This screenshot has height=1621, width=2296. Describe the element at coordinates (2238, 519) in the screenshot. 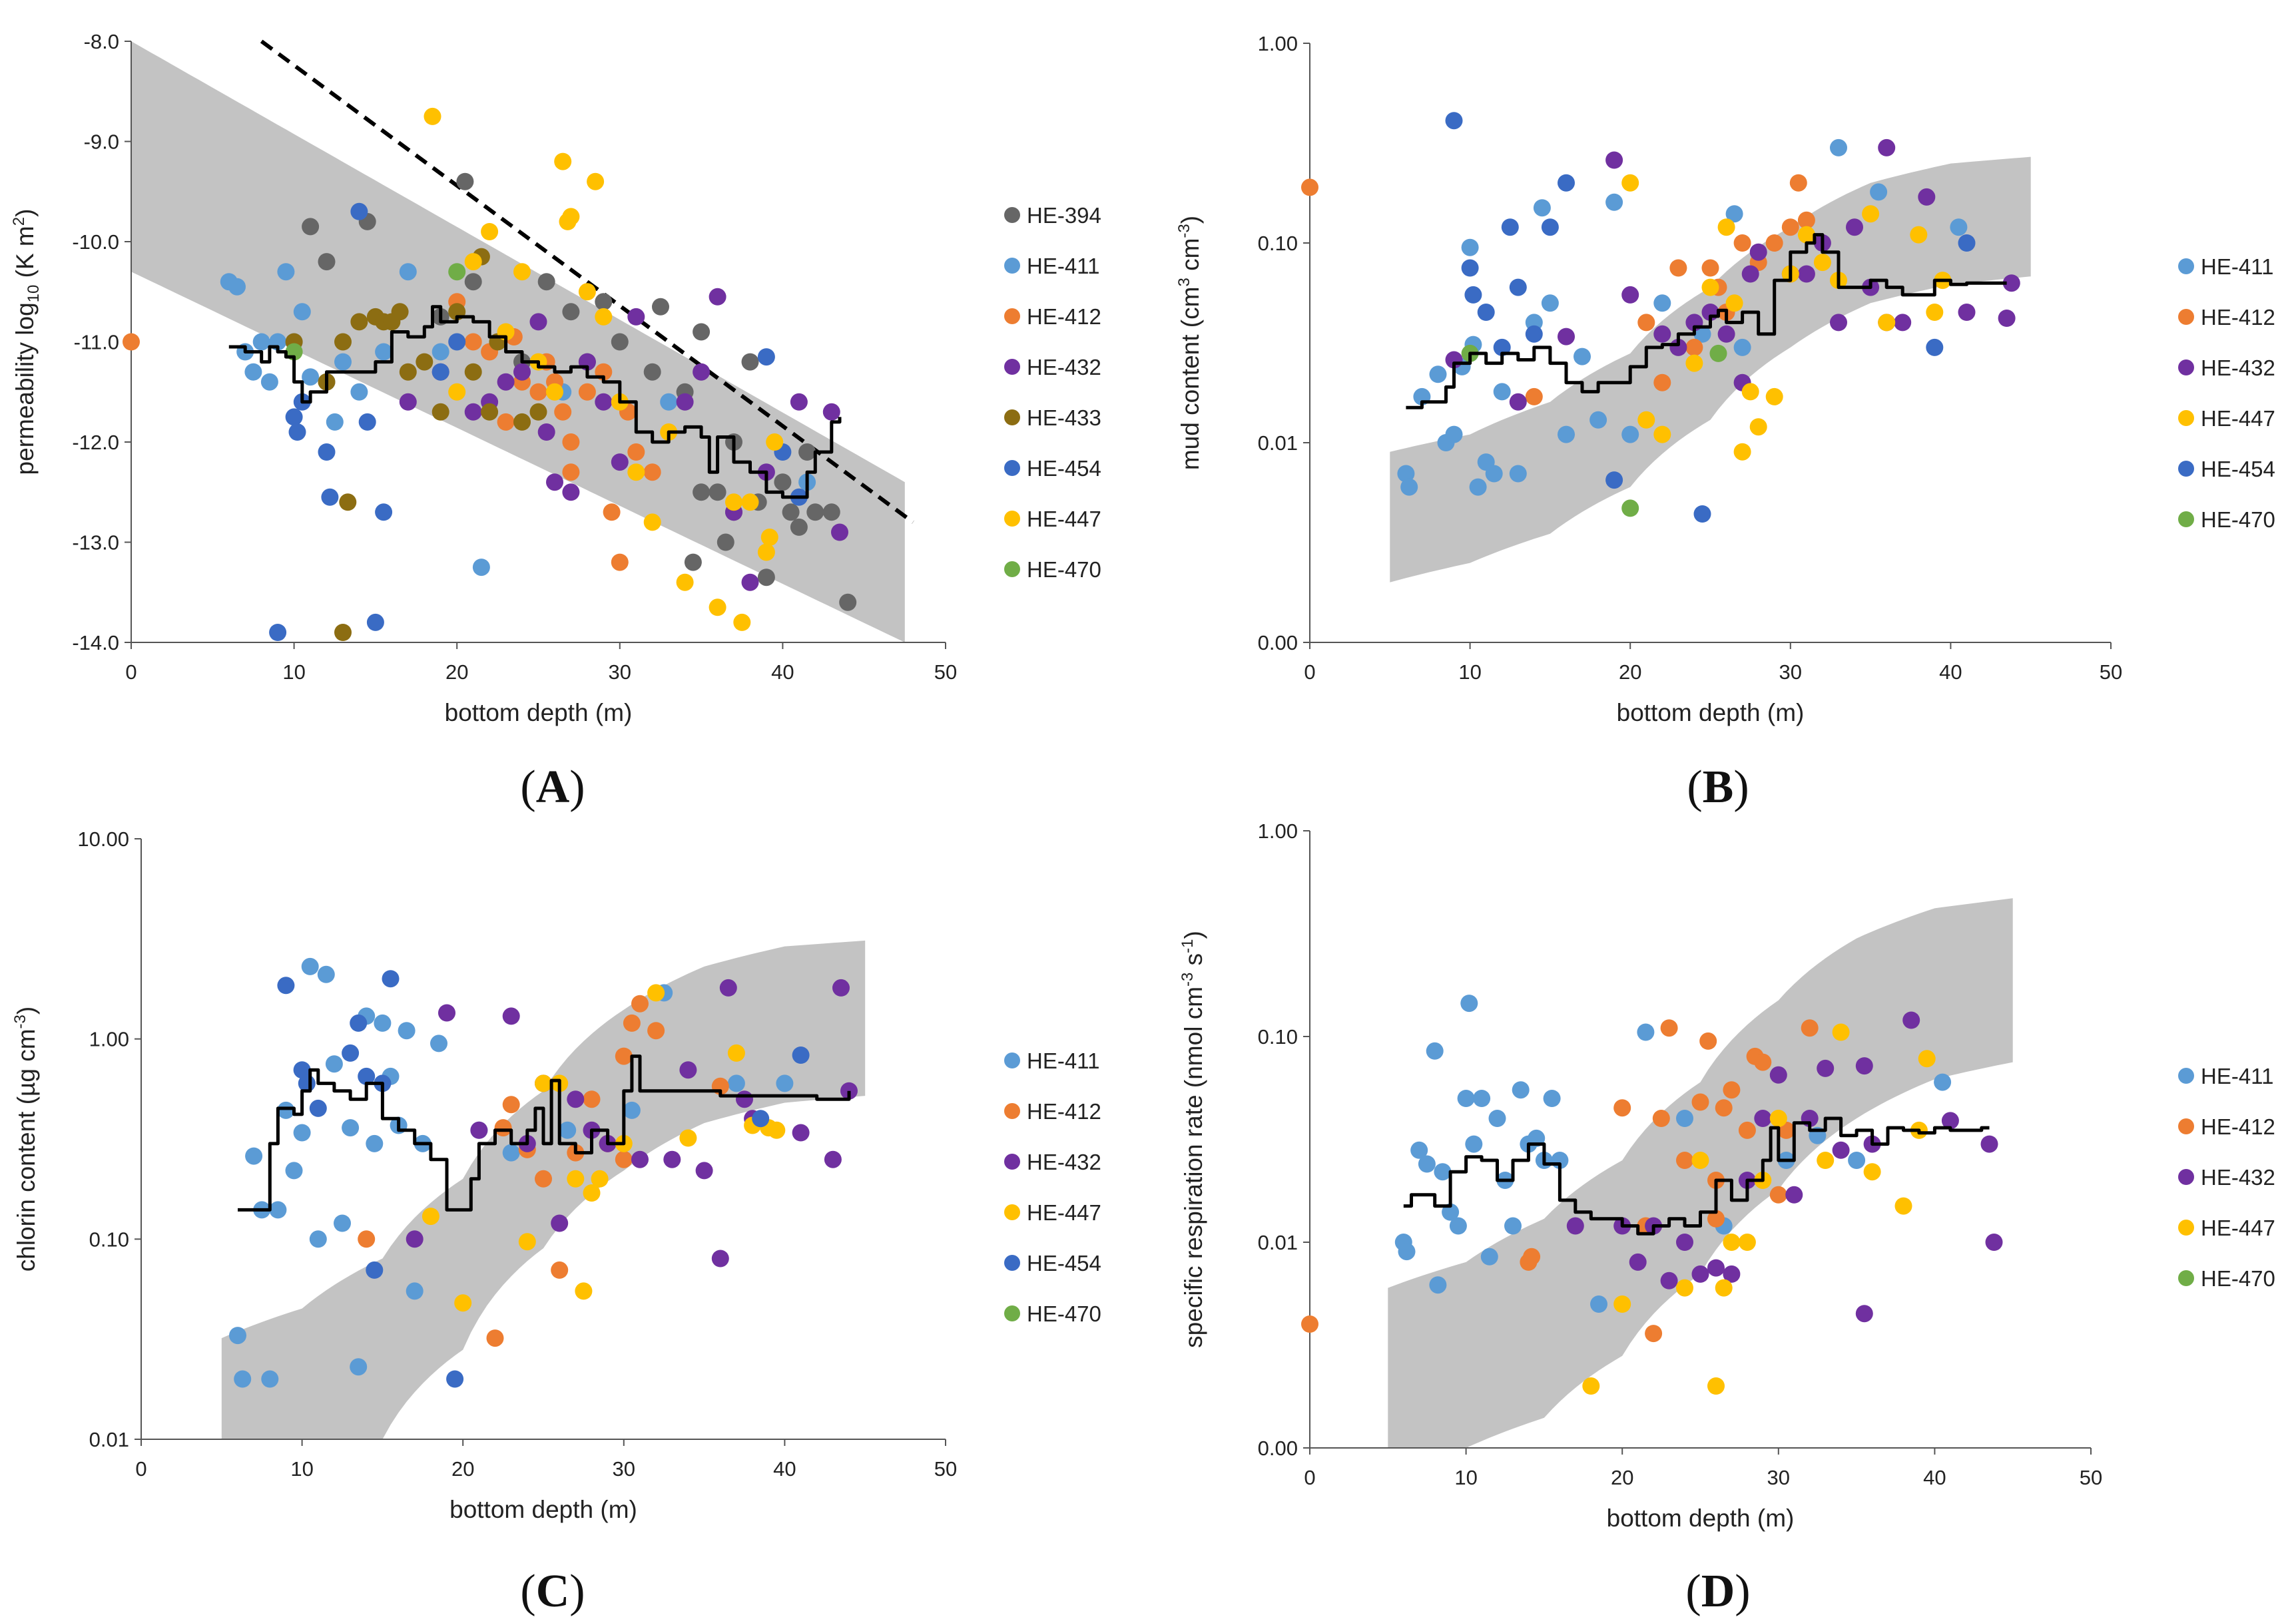

I see `legend-label-he-470: HE-470` at that location.